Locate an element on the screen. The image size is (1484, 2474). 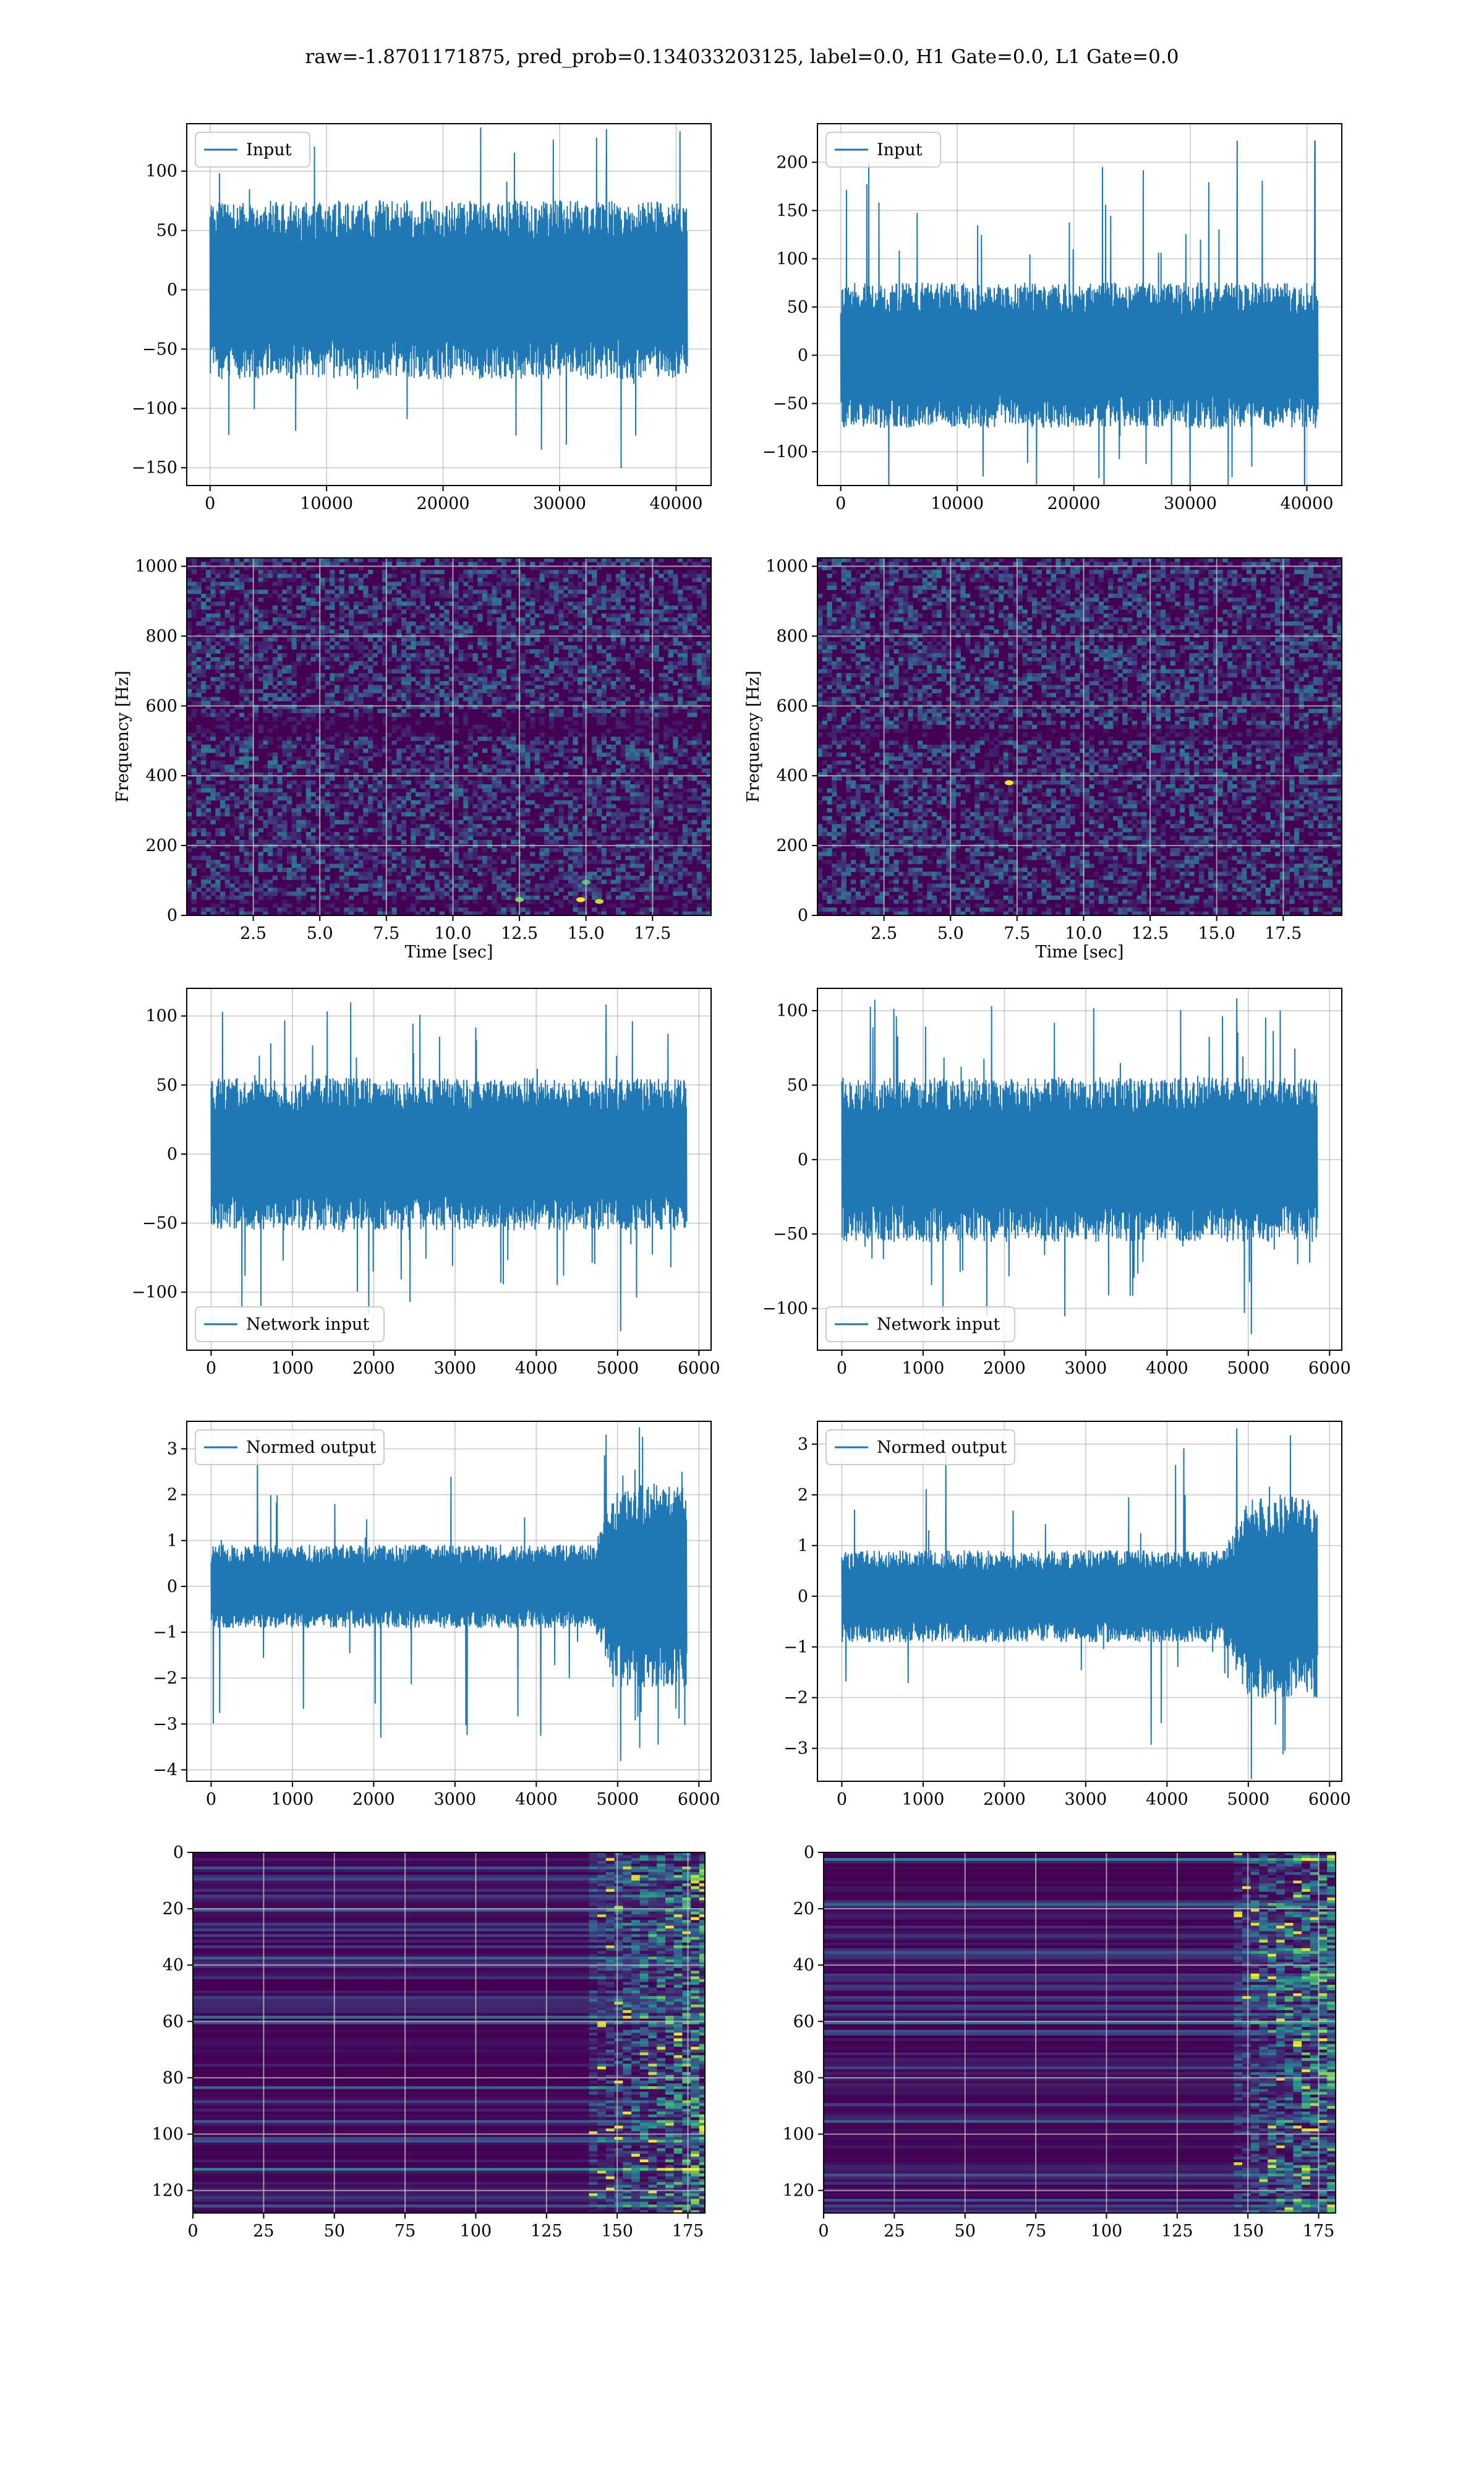
y-tick-label: −2 is located at coordinates (795, 1698).